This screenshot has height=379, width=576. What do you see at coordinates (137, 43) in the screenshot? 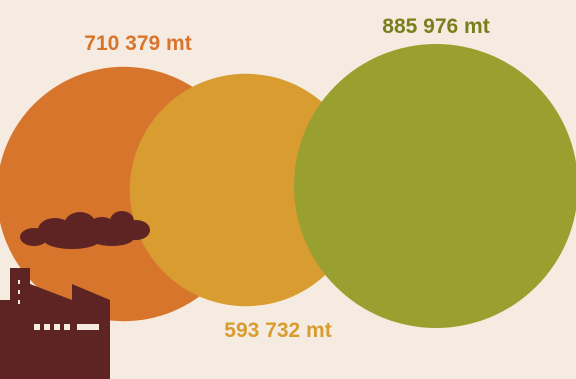
I see `bubble-label: 710 379 mt` at bounding box center [137, 43].